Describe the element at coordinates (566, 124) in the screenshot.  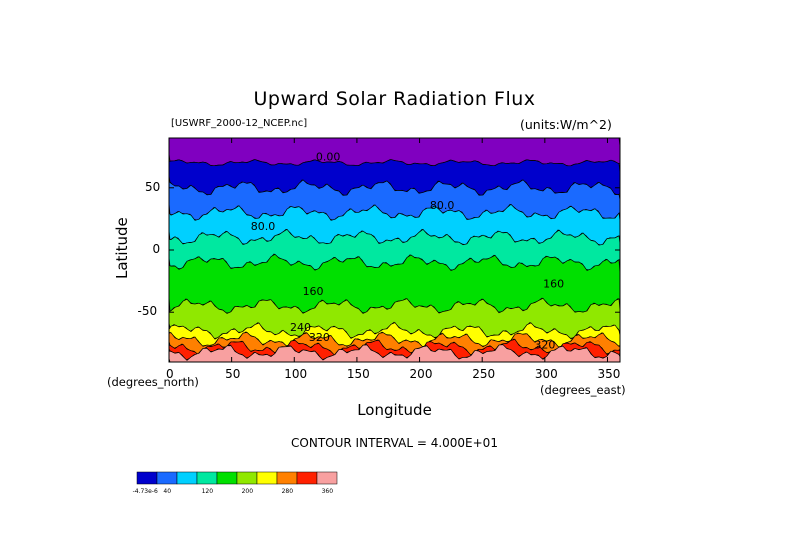
I see `units-label: (units:W/m^2)` at that location.